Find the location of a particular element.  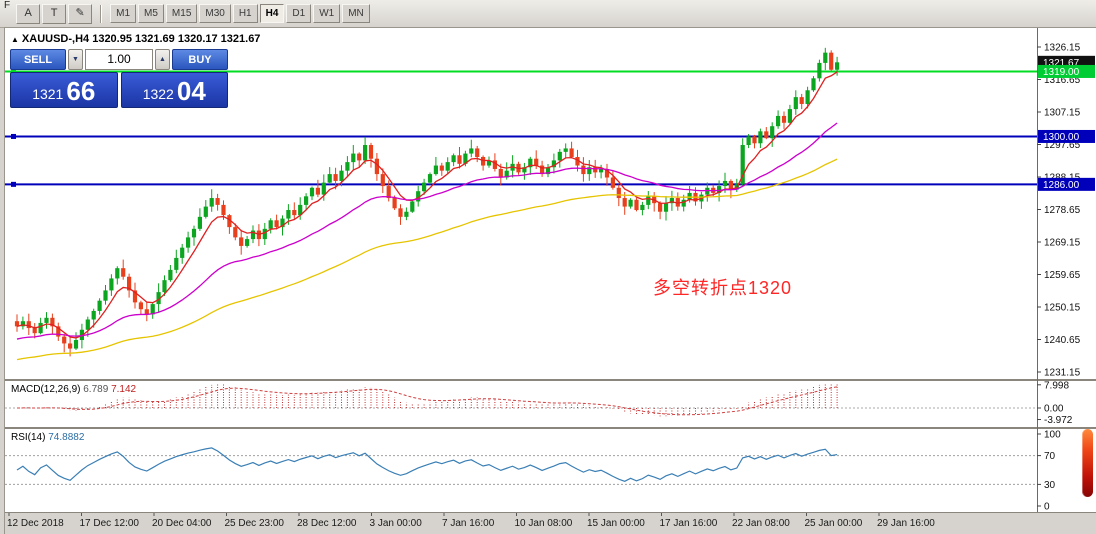

volume-up-button: ▲ is located at coordinates (162, 59).